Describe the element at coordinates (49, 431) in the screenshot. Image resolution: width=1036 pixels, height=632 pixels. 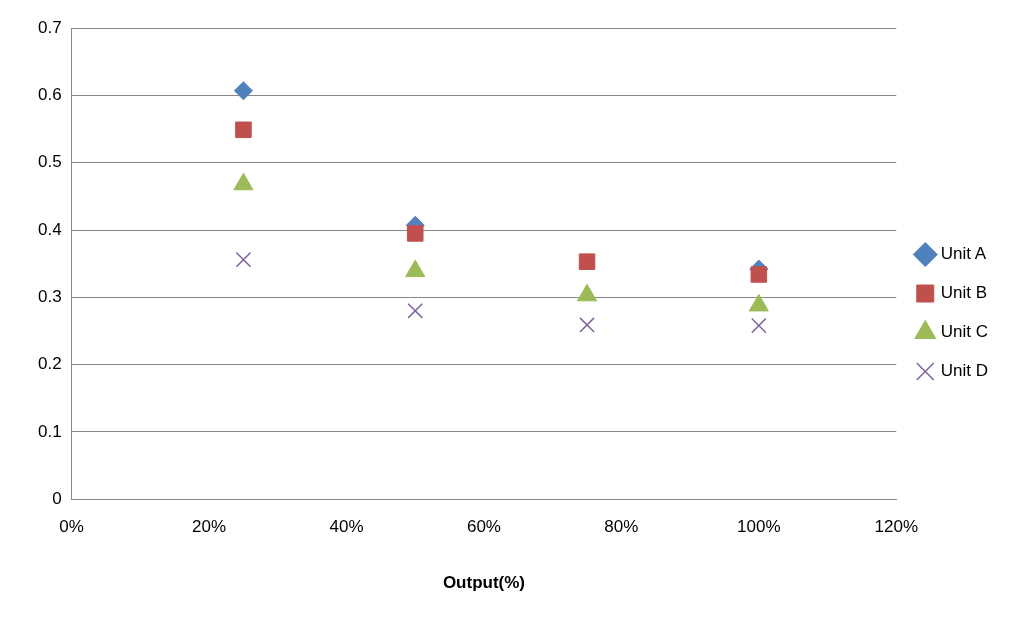
I see `y-tick-label: 0.1` at that location.